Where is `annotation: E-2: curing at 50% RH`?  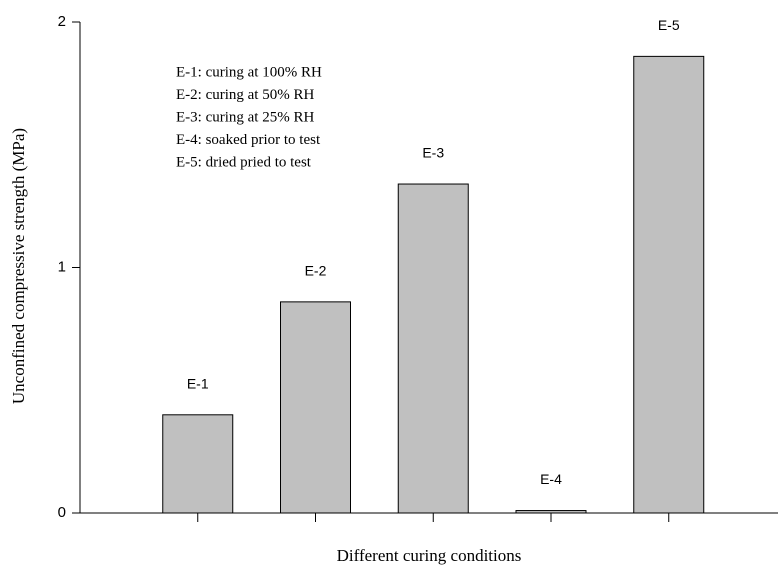 annotation: E-2: curing at 50% RH is located at coordinates (245, 95).